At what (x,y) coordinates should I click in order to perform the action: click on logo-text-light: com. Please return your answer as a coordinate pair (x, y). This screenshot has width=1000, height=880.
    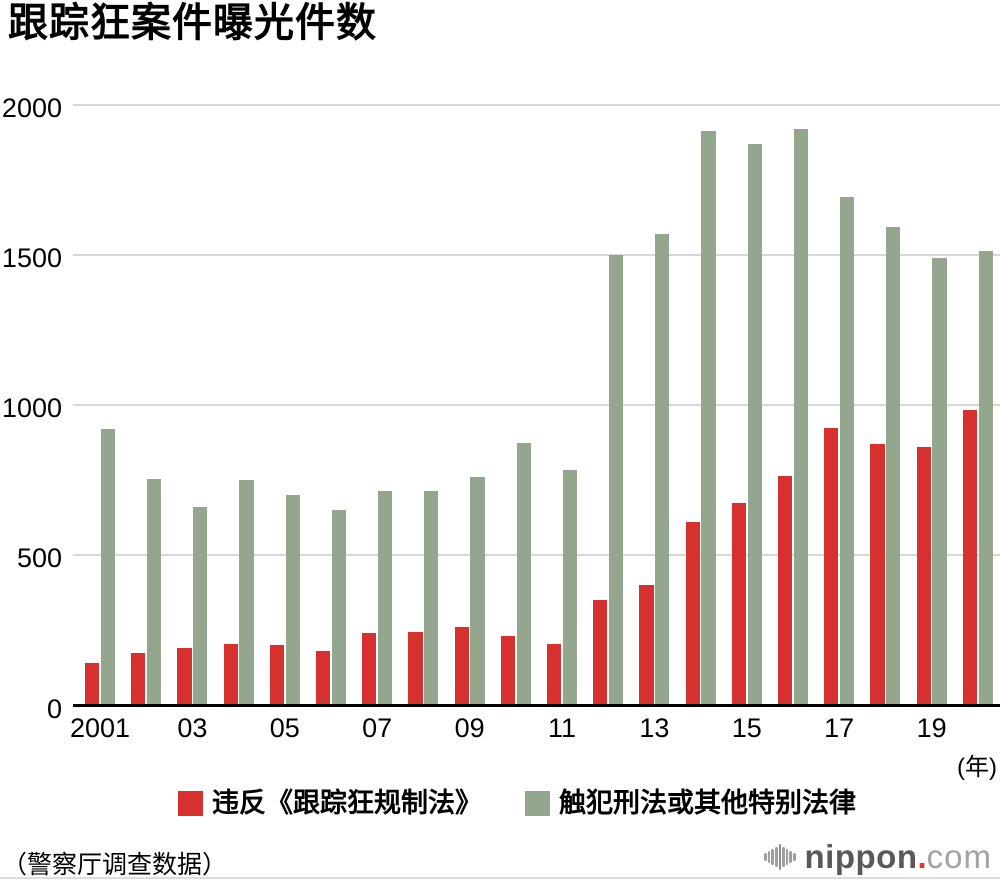
    Looking at the image, I should click on (959, 856).